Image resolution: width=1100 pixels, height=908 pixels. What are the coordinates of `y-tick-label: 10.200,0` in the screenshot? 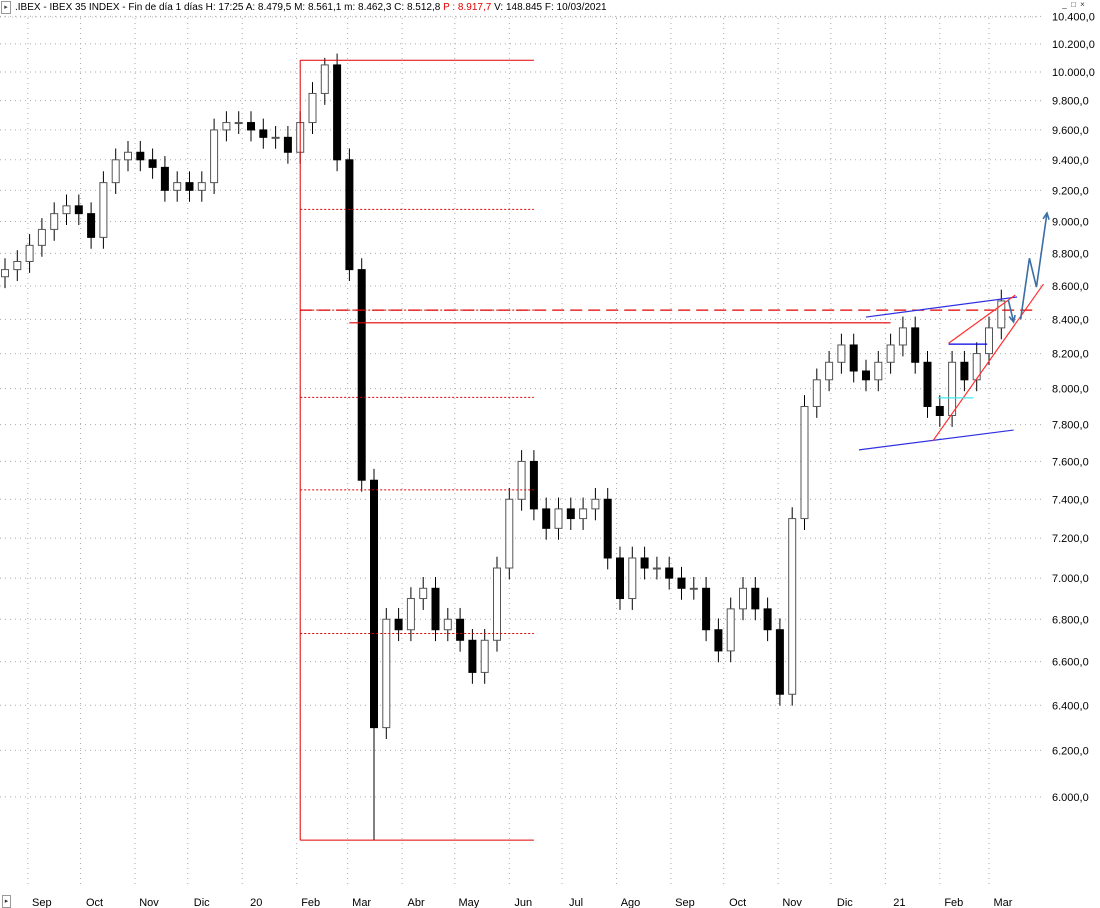 It's located at (1073, 45).